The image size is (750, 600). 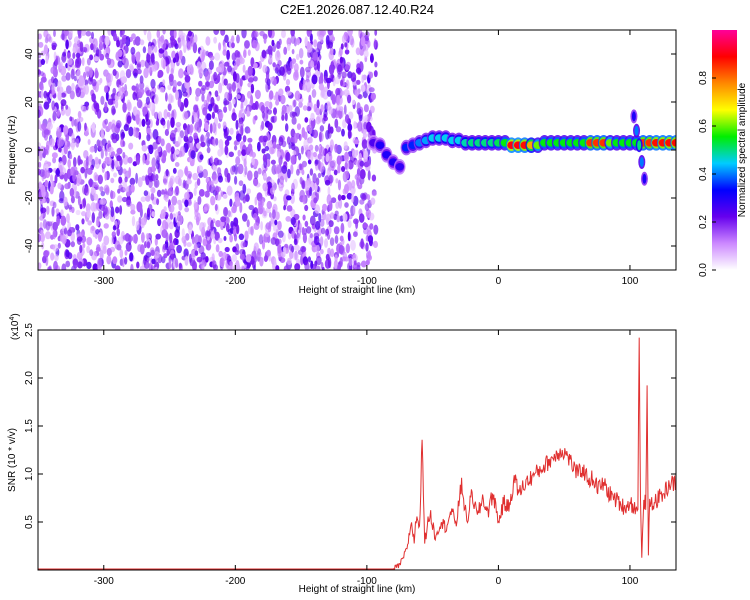 I want to click on y-tick-label: 0, so click(x=29, y=150).